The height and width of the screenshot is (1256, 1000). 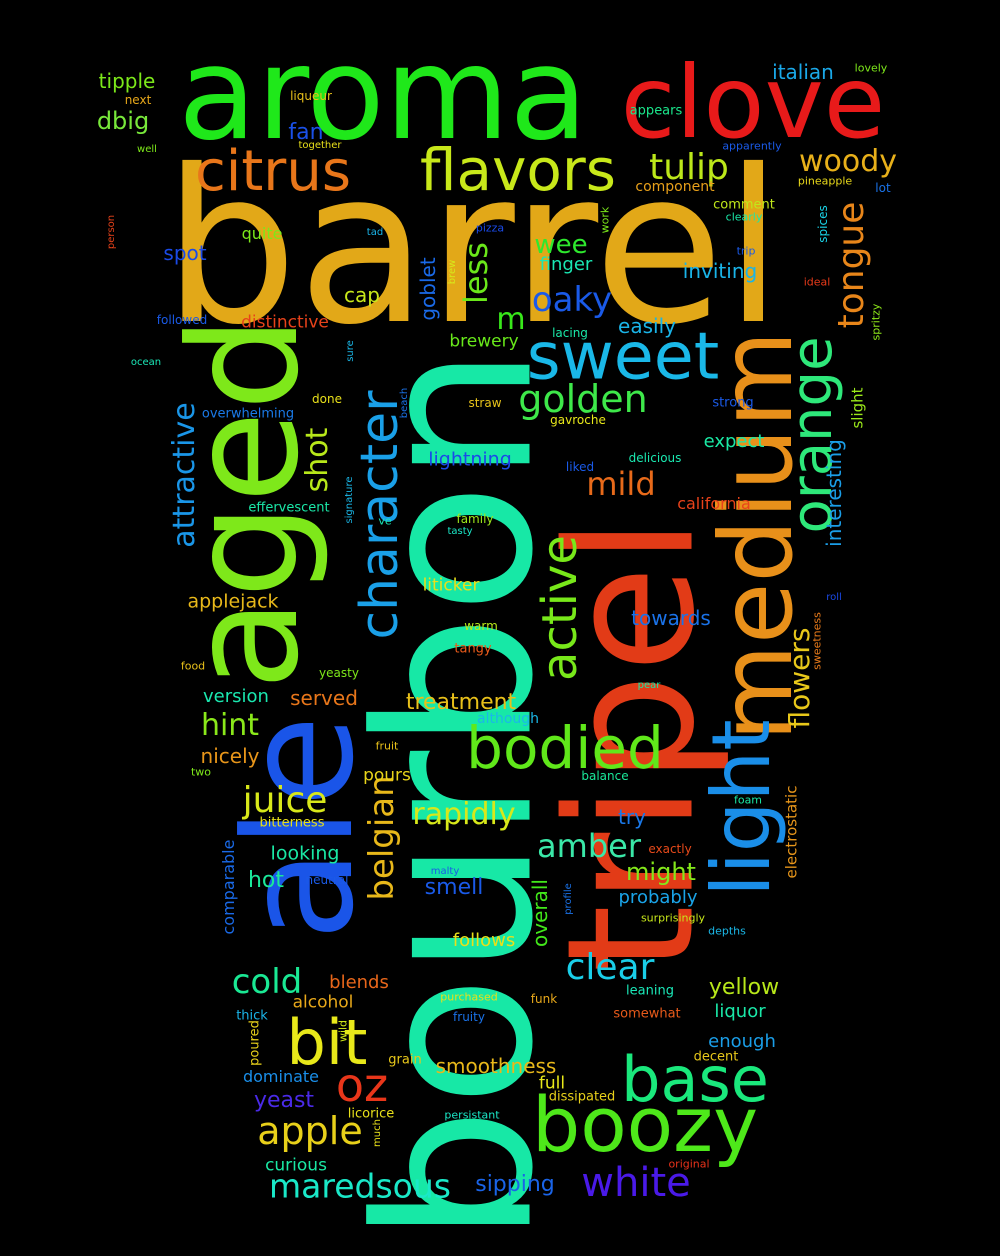 What do you see at coordinates (741, 808) in the screenshot?
I see `word-light: light` at bounding box center [741, 808].